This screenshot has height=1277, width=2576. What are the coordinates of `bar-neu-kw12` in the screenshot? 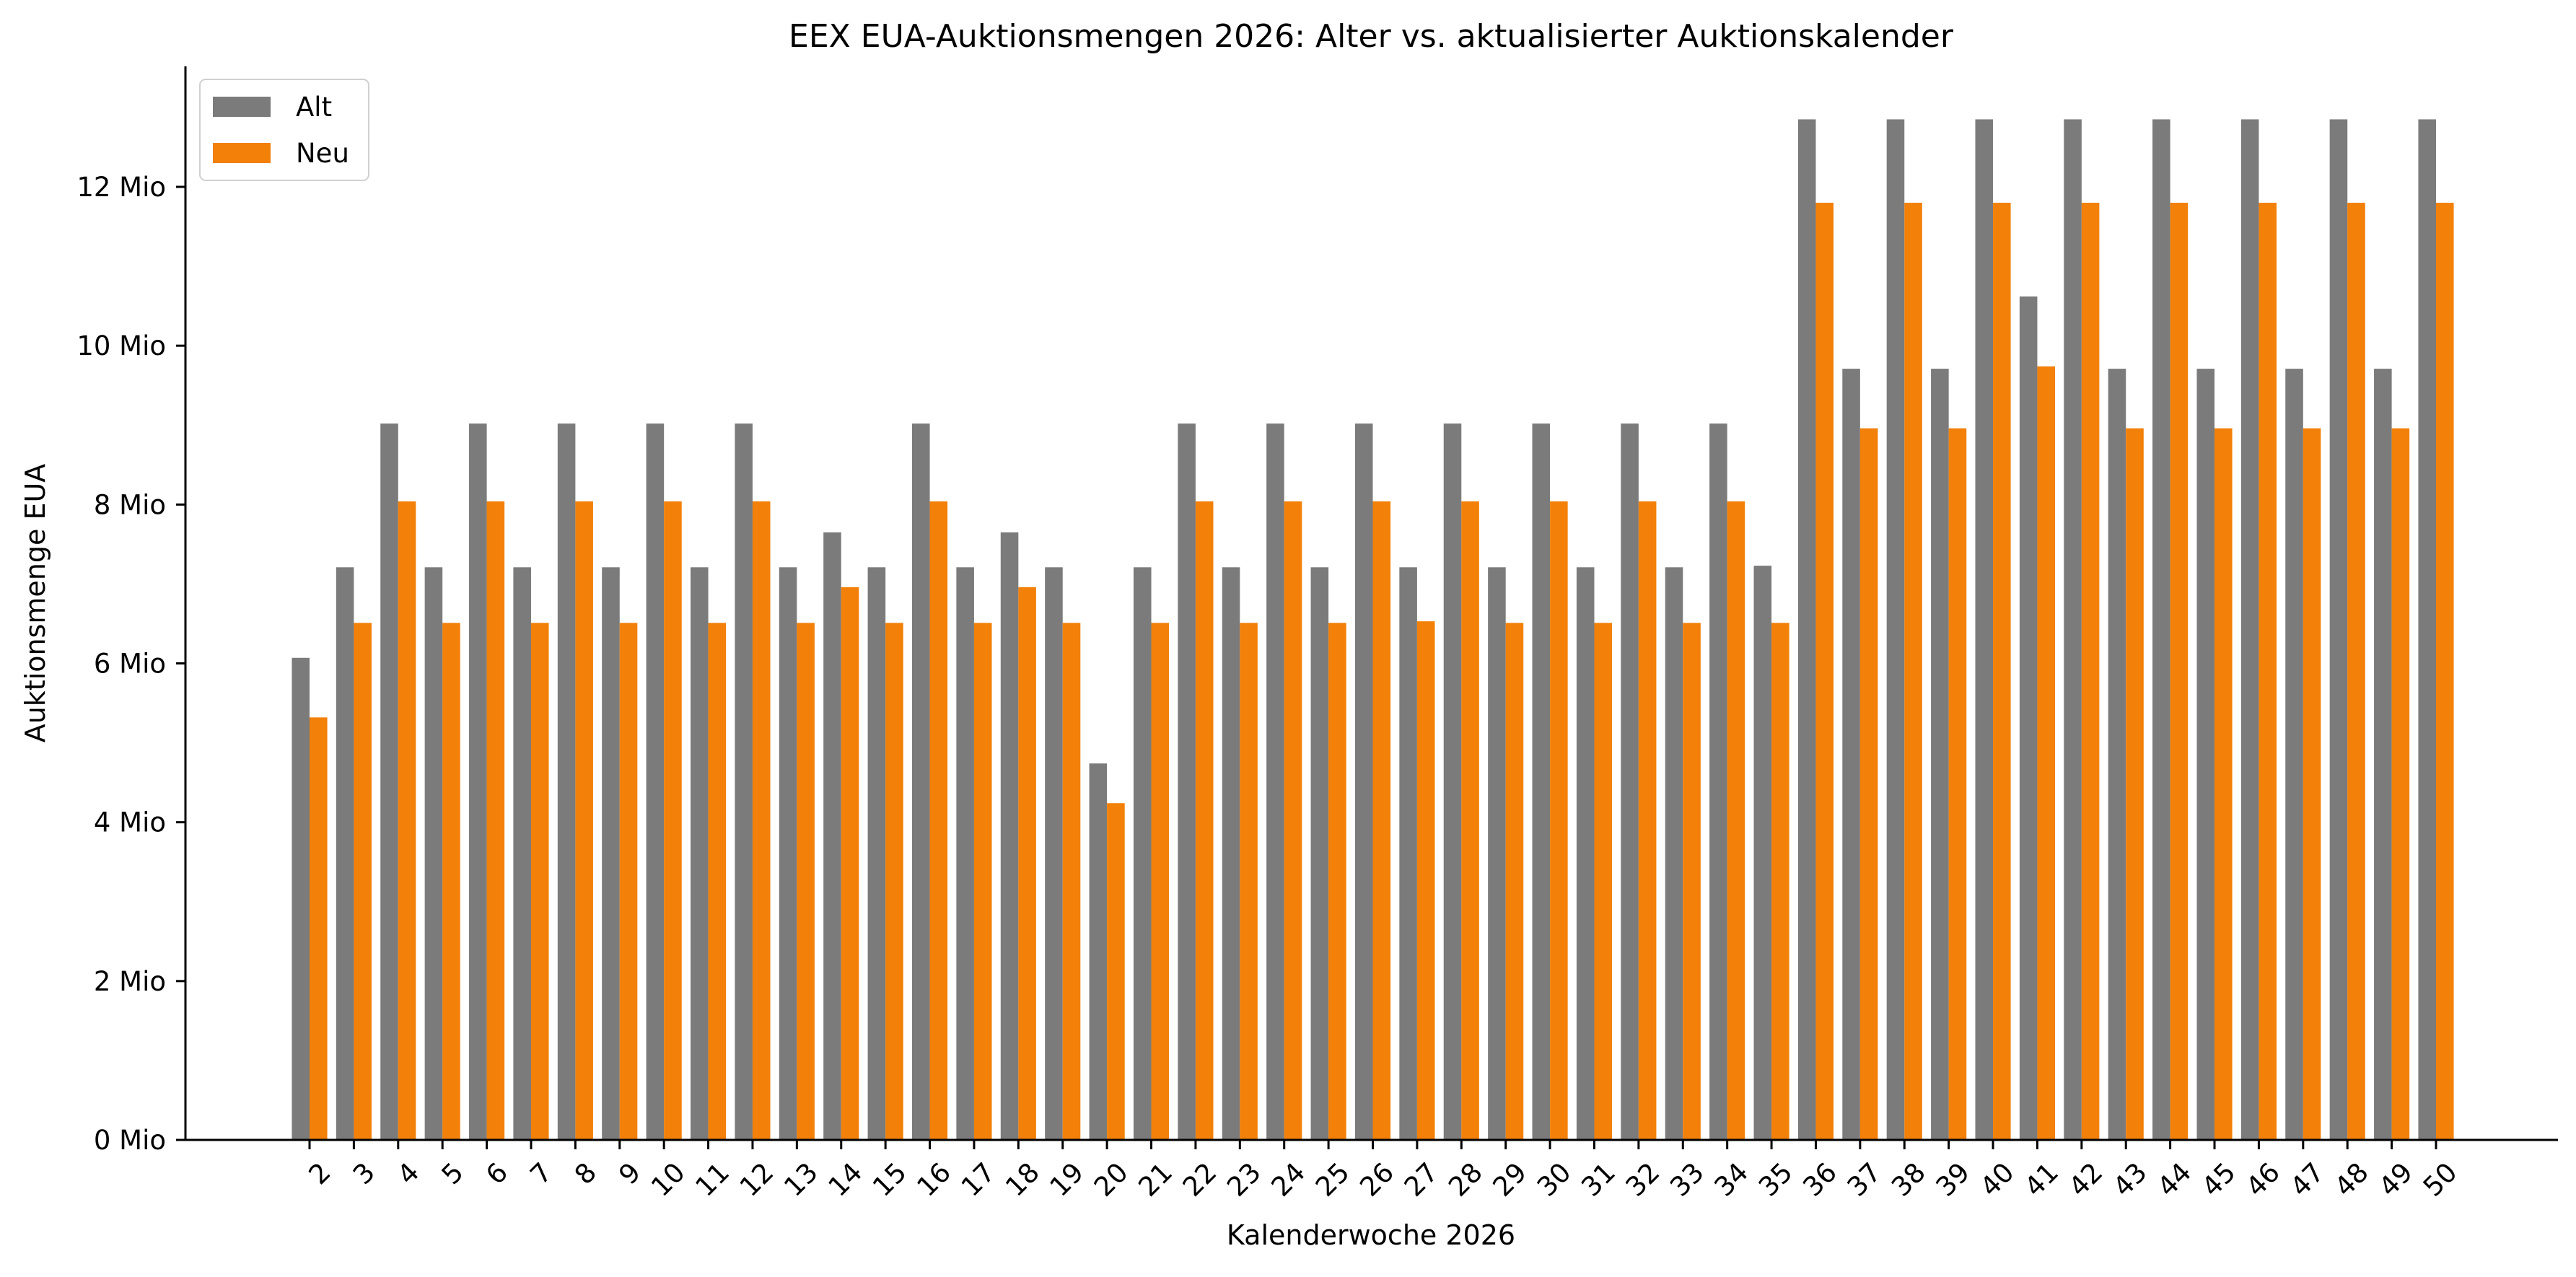 It's located at (761, 821).